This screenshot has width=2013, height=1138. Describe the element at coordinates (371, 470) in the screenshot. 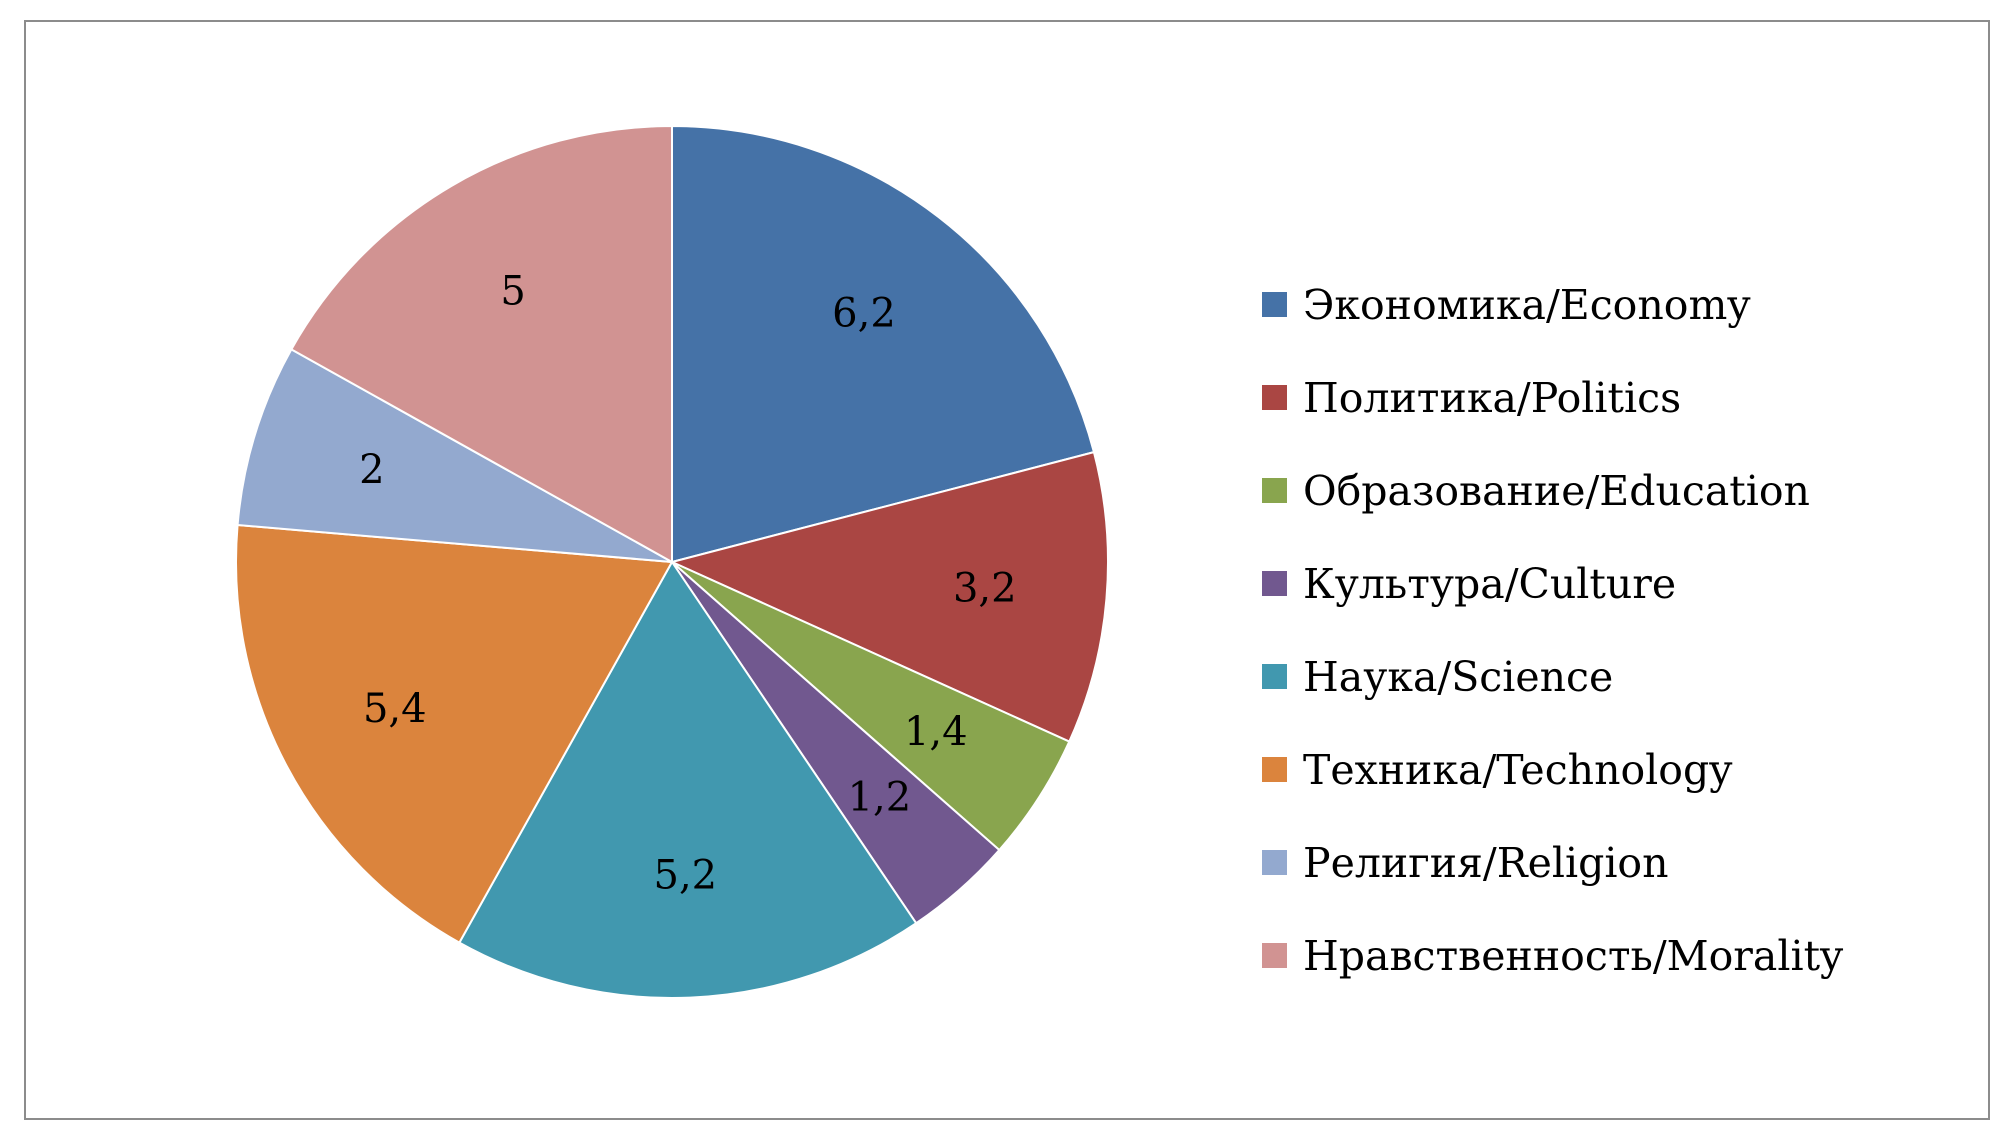

I see `data-label-6: 2` at that location.